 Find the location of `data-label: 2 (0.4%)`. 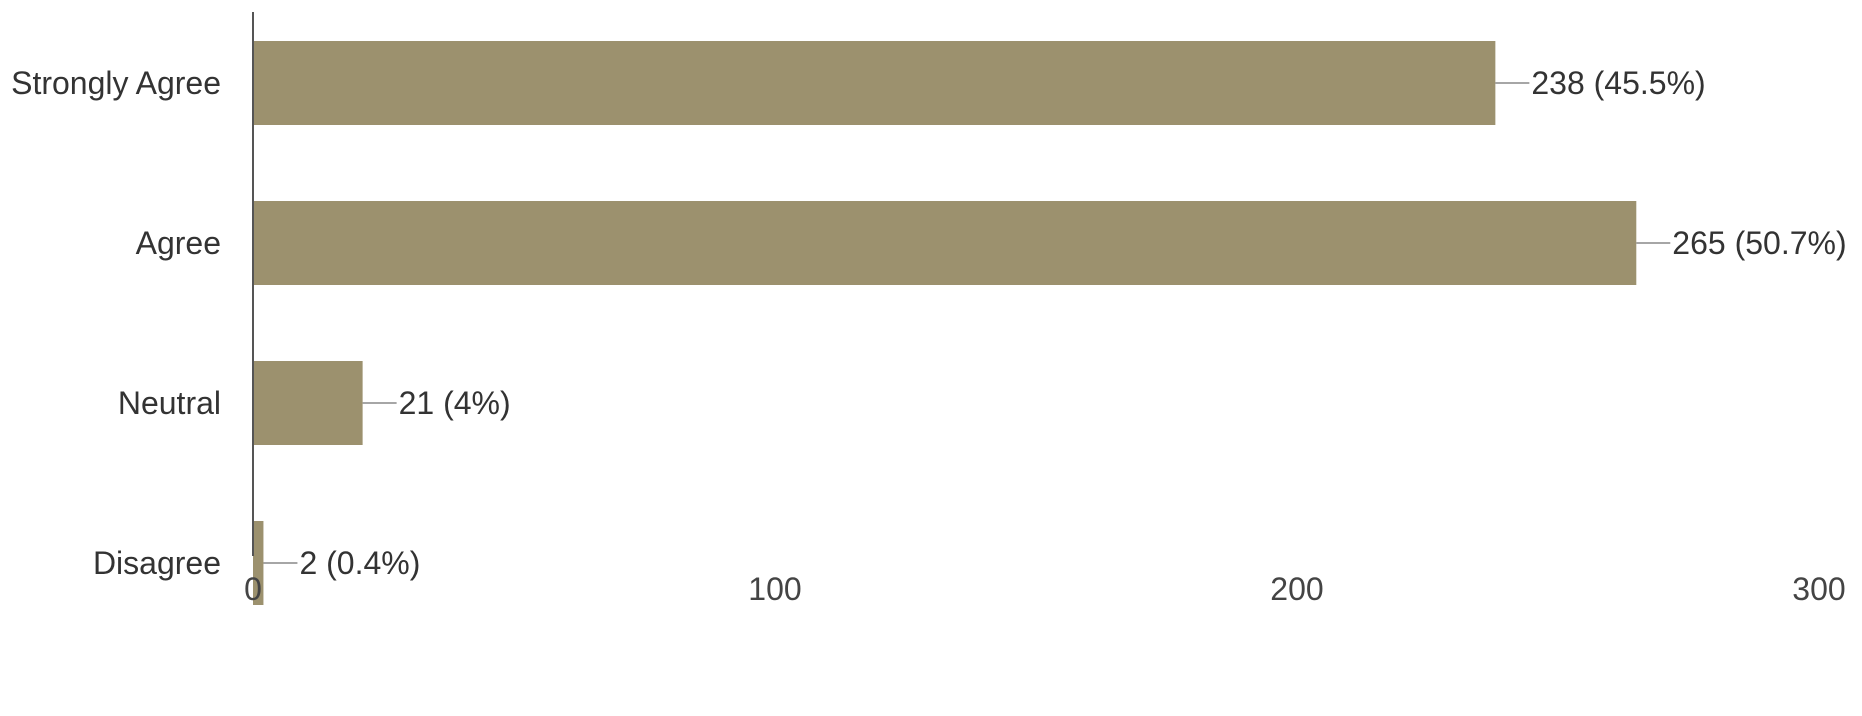

data-label: 2 (0.4%) is located at coordinates (359, 563).